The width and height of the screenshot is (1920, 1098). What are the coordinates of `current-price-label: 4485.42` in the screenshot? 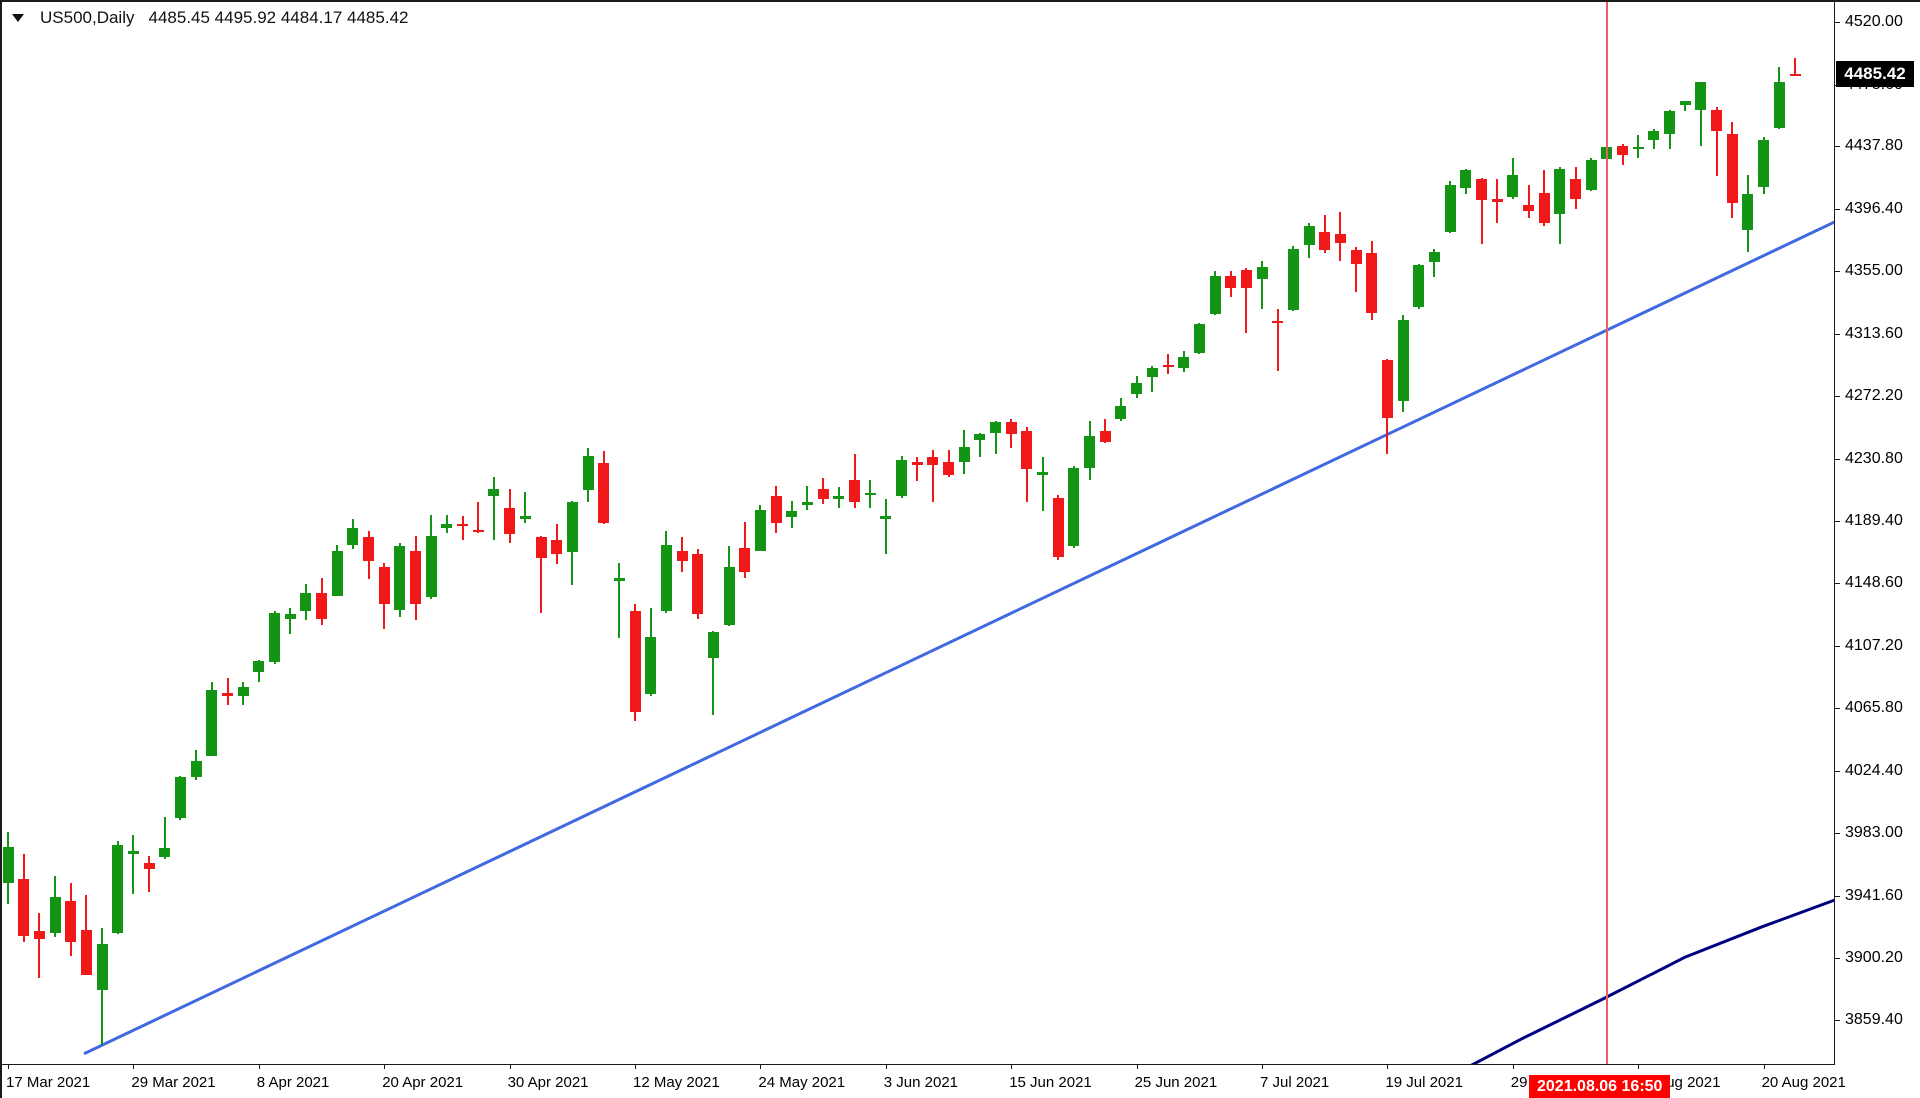 It's located at (1875, 74).